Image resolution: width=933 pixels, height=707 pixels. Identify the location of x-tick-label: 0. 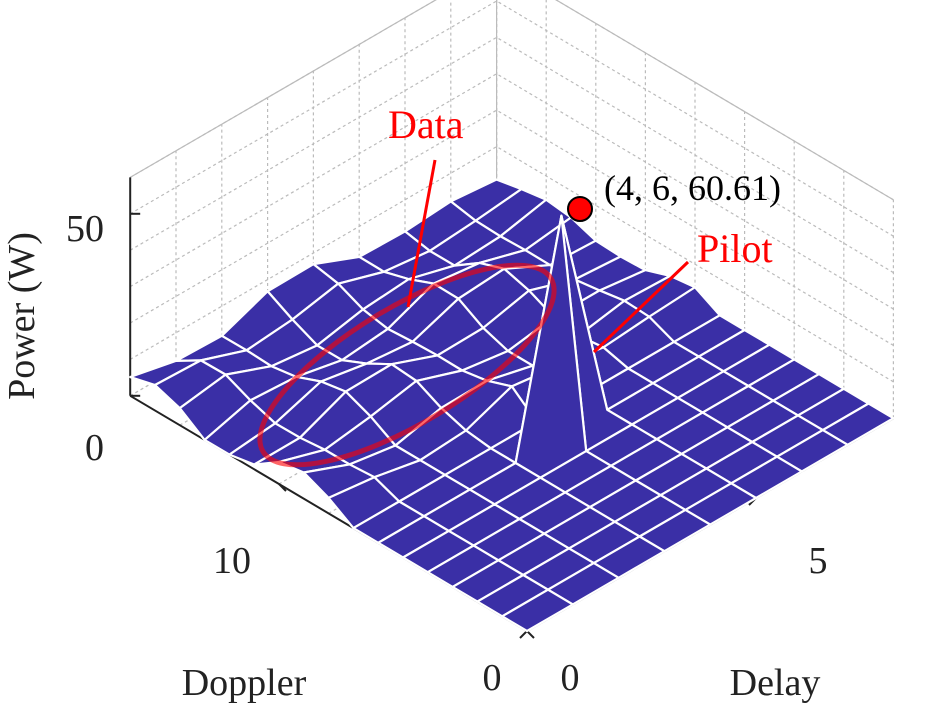
(570, 678).